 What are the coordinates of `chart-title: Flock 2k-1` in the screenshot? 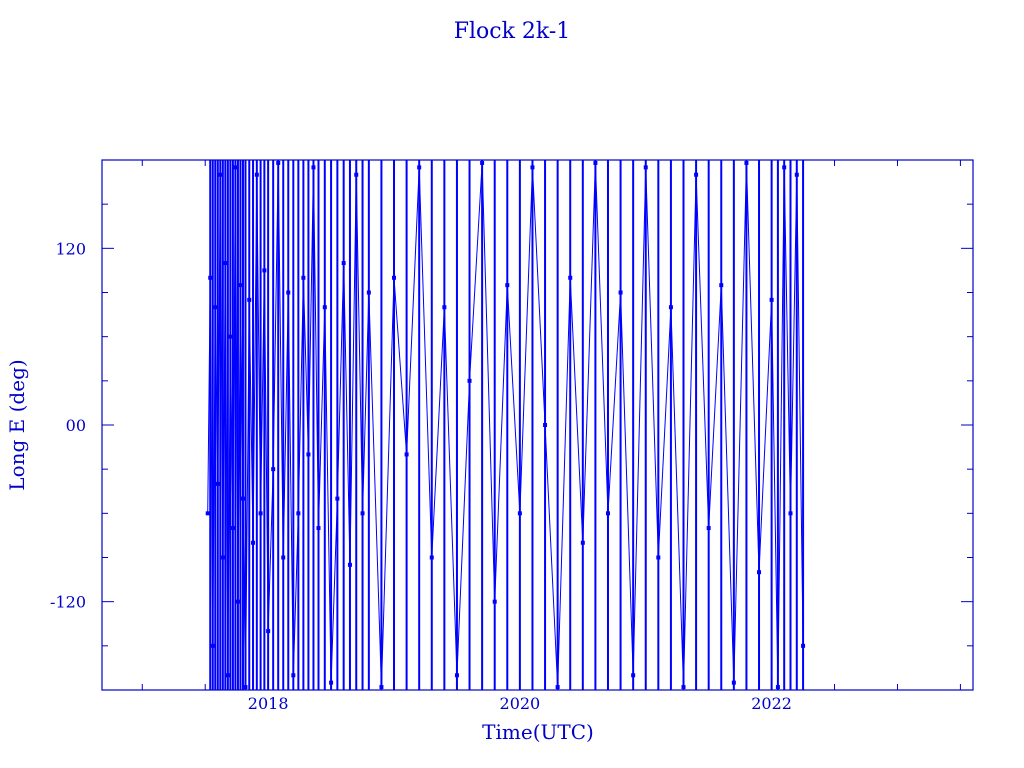 It's located at (512, 31).